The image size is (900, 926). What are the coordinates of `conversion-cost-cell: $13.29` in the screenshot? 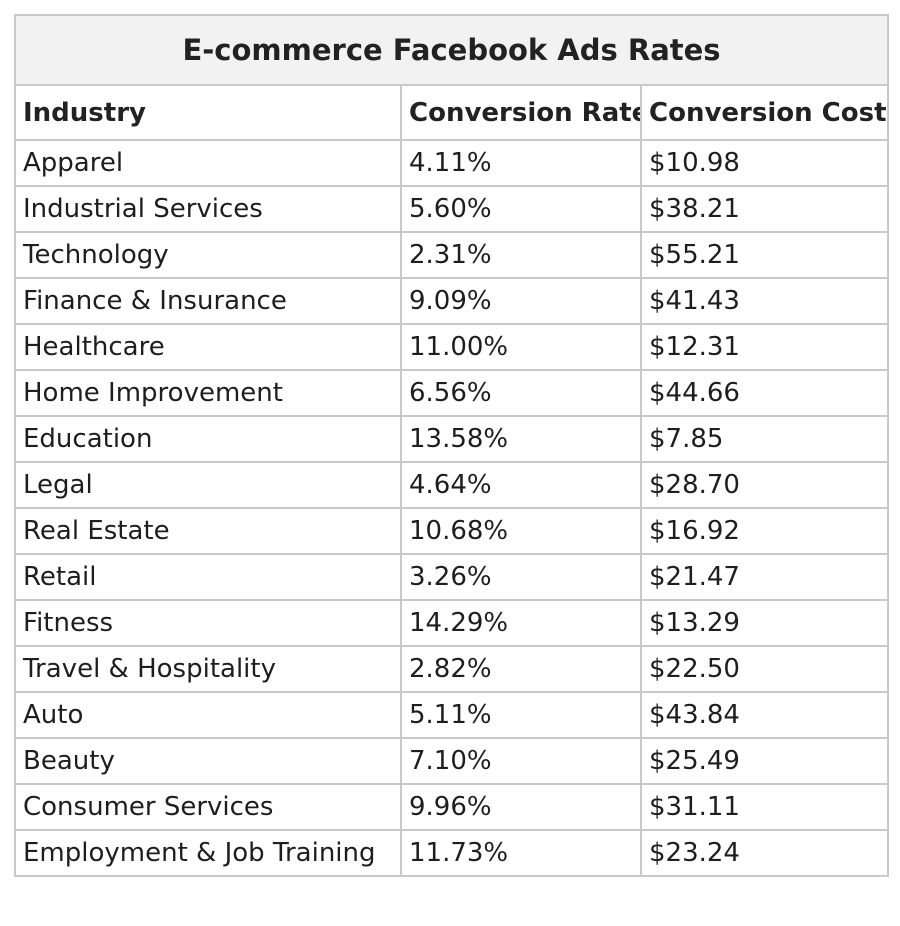 It's located at (764, 623).